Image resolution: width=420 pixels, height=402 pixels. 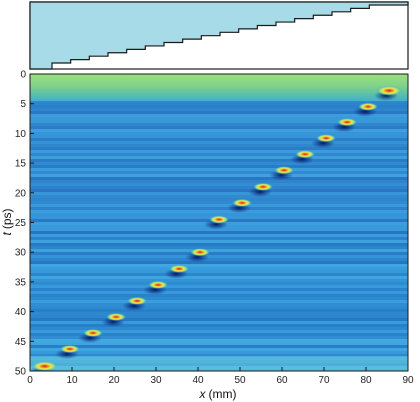 What do you see at coordinates (219, 87) in the screenshot?
I see `top-bright-band` at bounding box center [219, 87].